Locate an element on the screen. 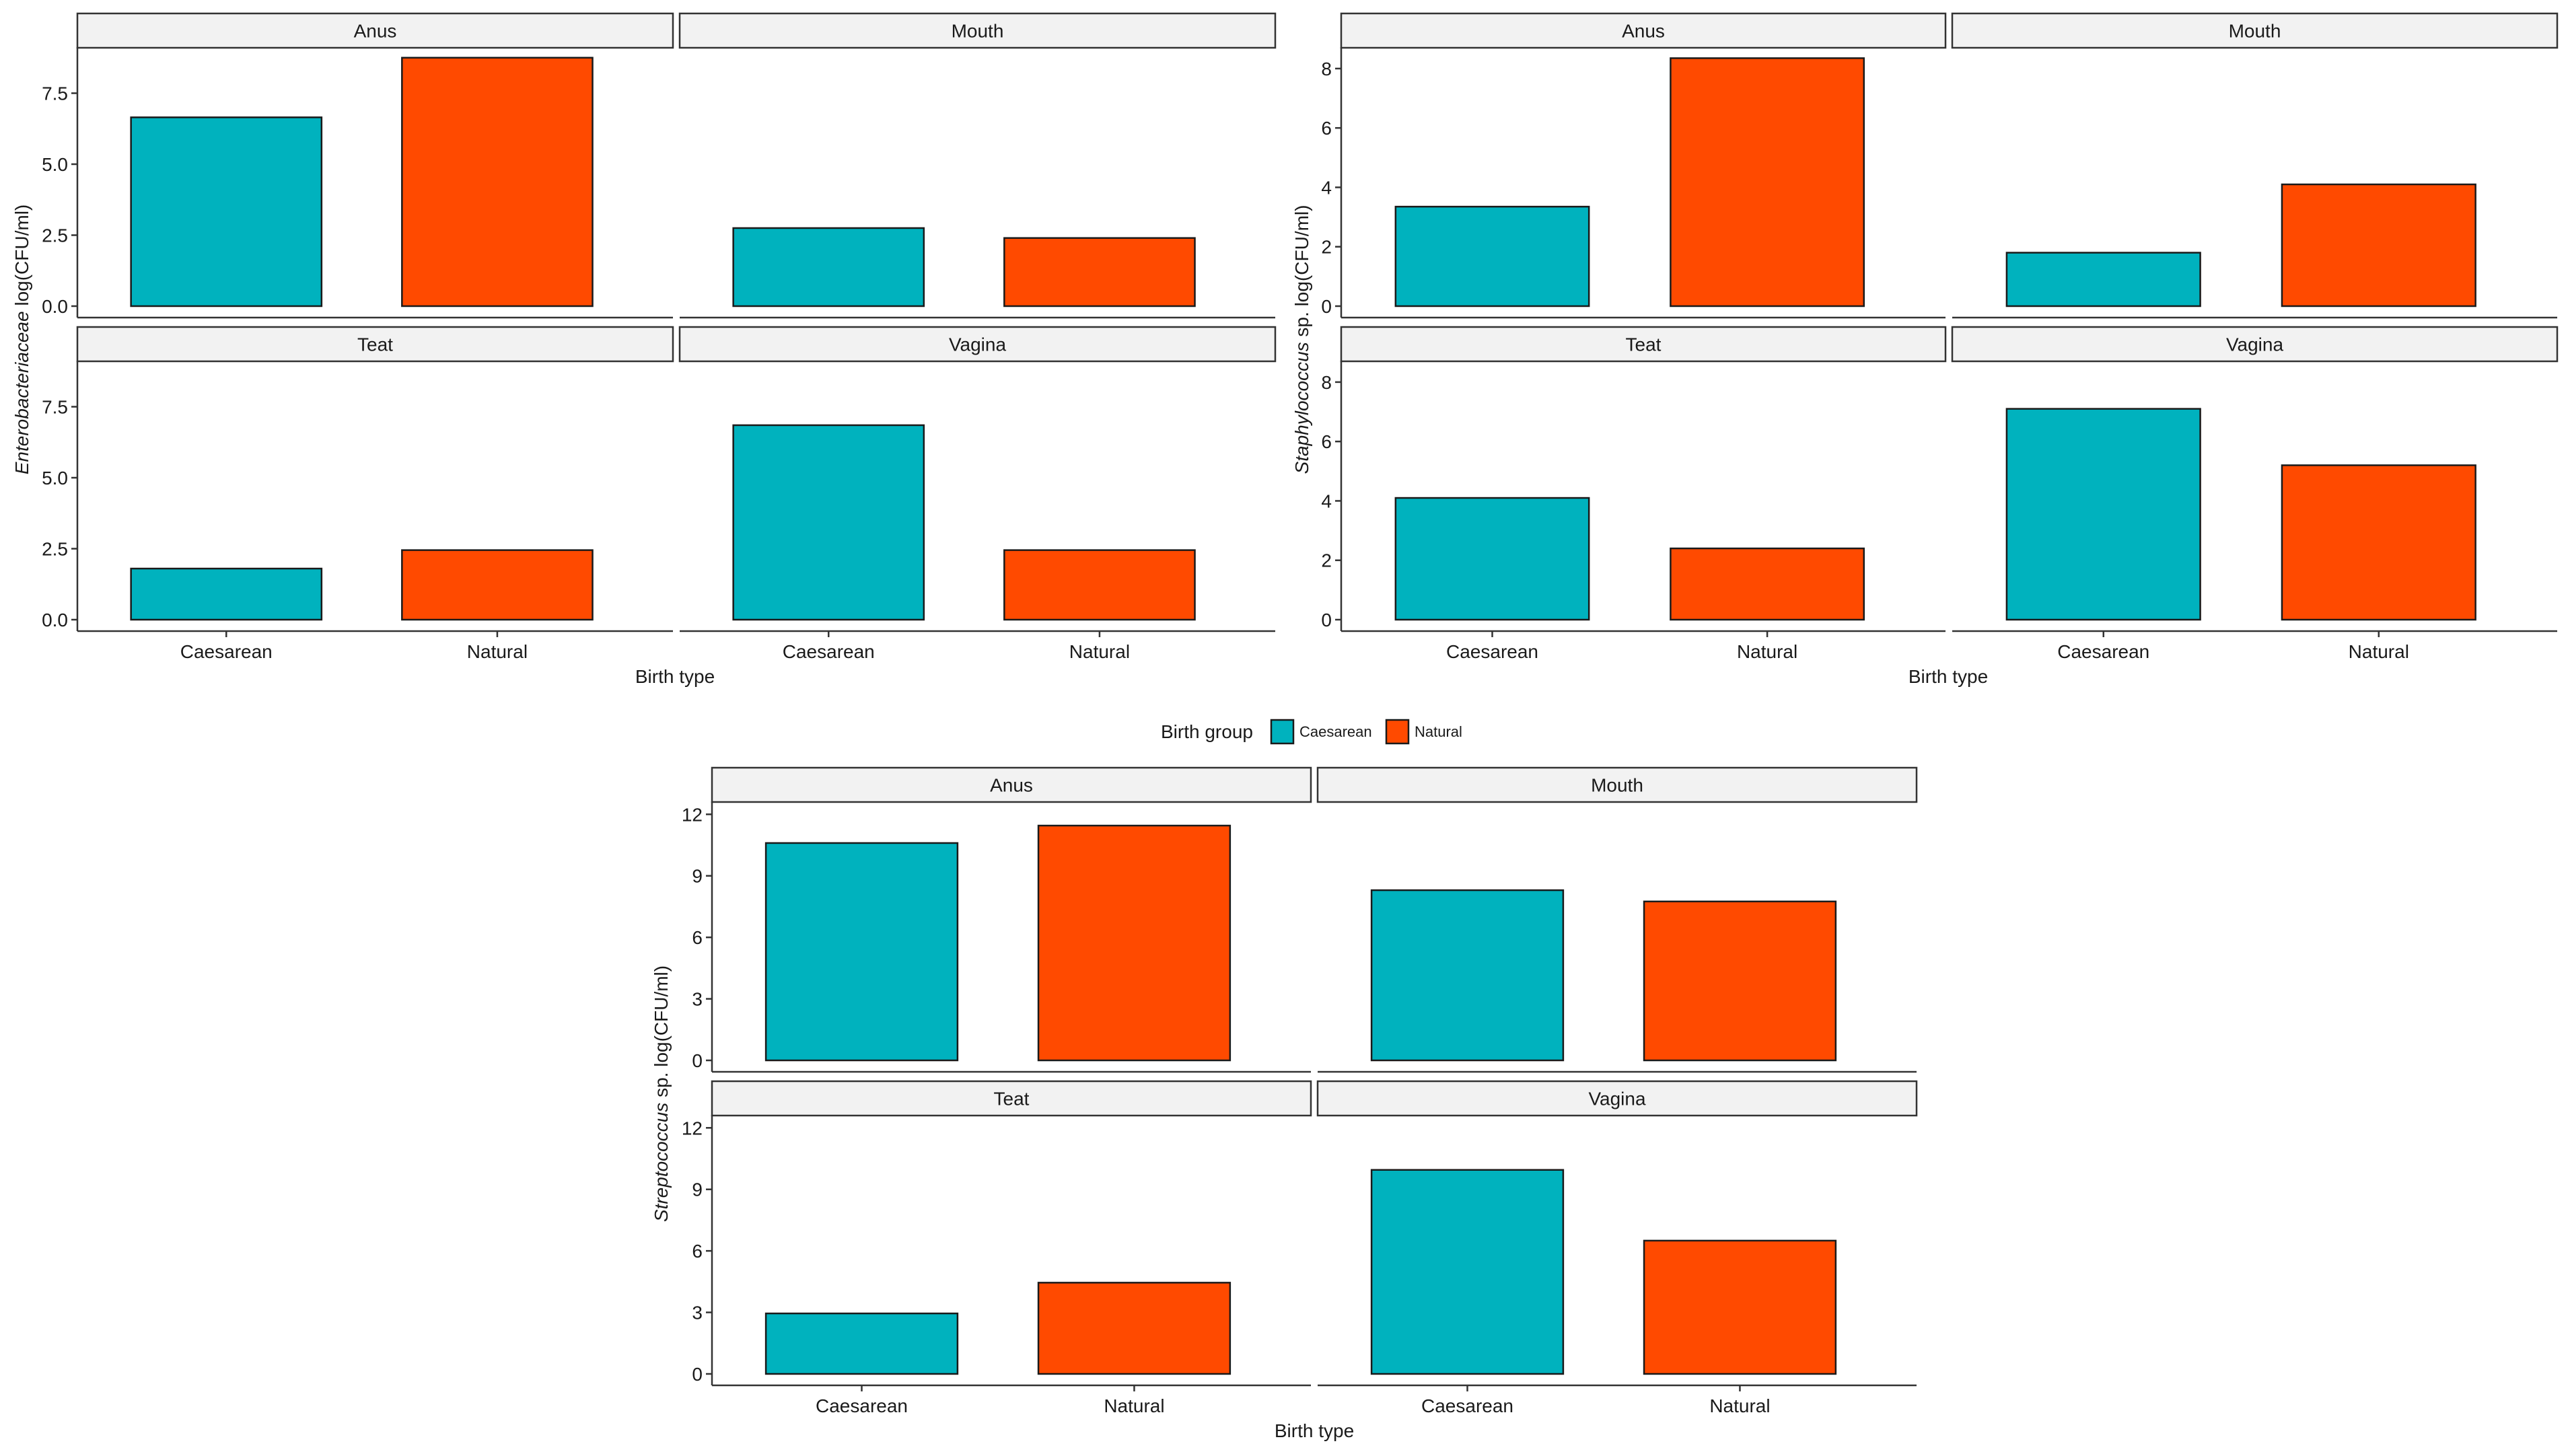  y-axis-title: Streptococcus sp. log(CFU/ml) is located at coordinates (661, 1094).